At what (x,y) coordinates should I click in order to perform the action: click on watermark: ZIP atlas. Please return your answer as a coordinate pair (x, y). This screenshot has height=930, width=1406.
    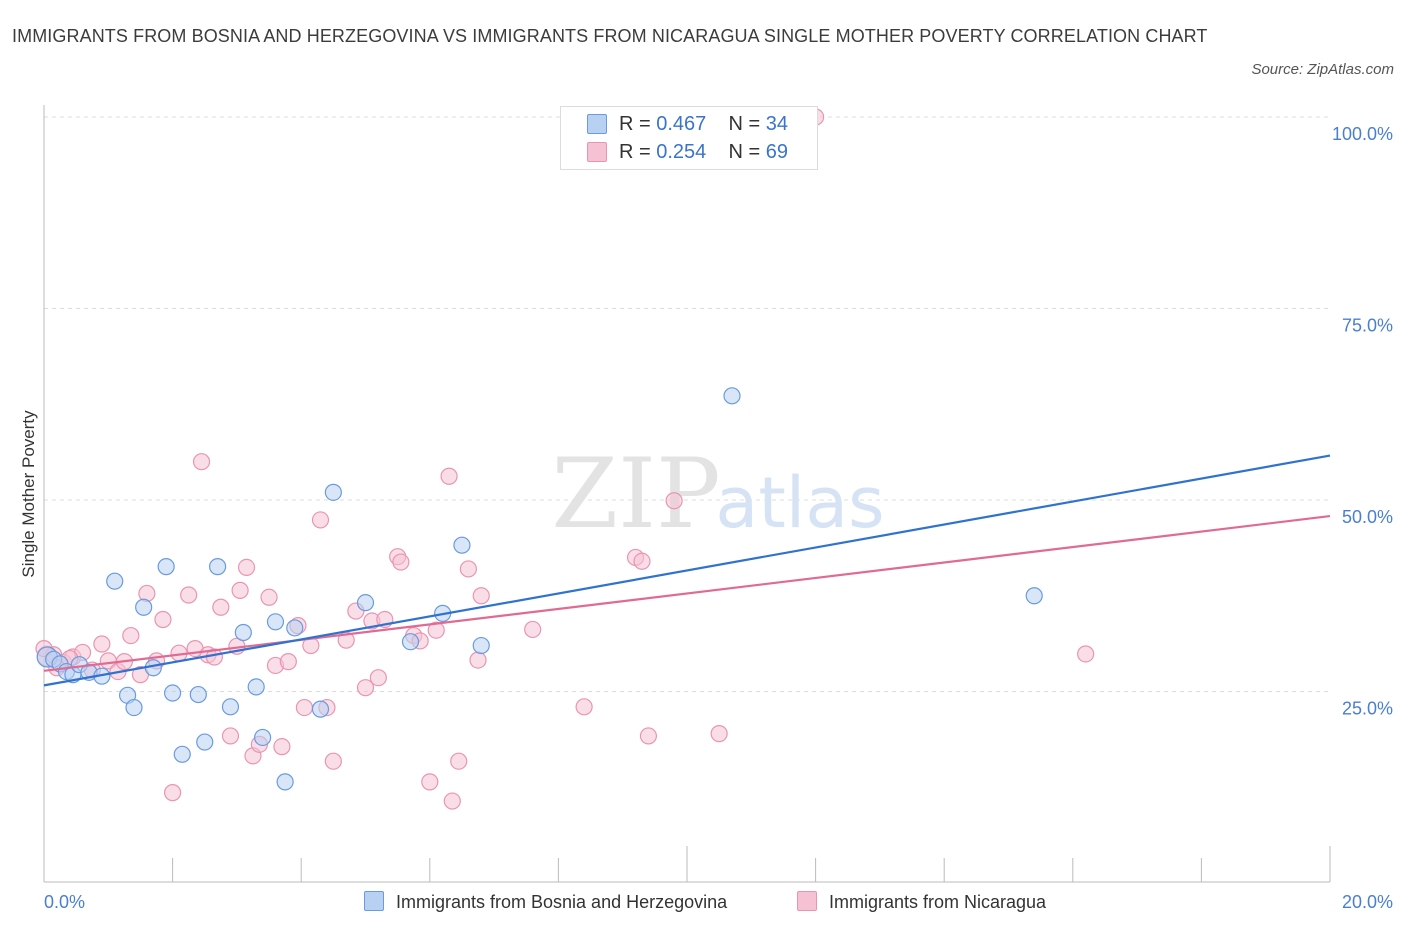
    Looking at the image, I should click on (717, 494).